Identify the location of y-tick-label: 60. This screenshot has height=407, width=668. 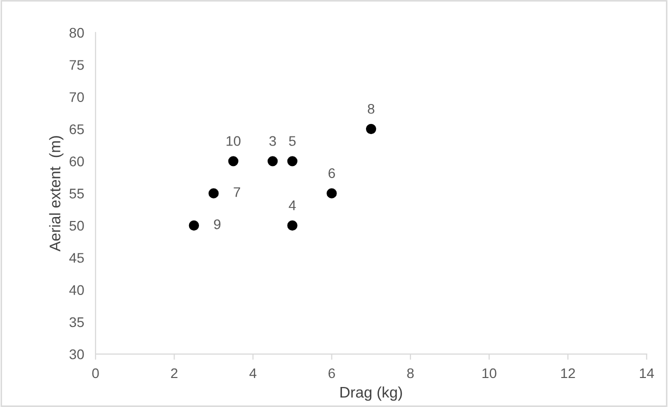
(77, 161).